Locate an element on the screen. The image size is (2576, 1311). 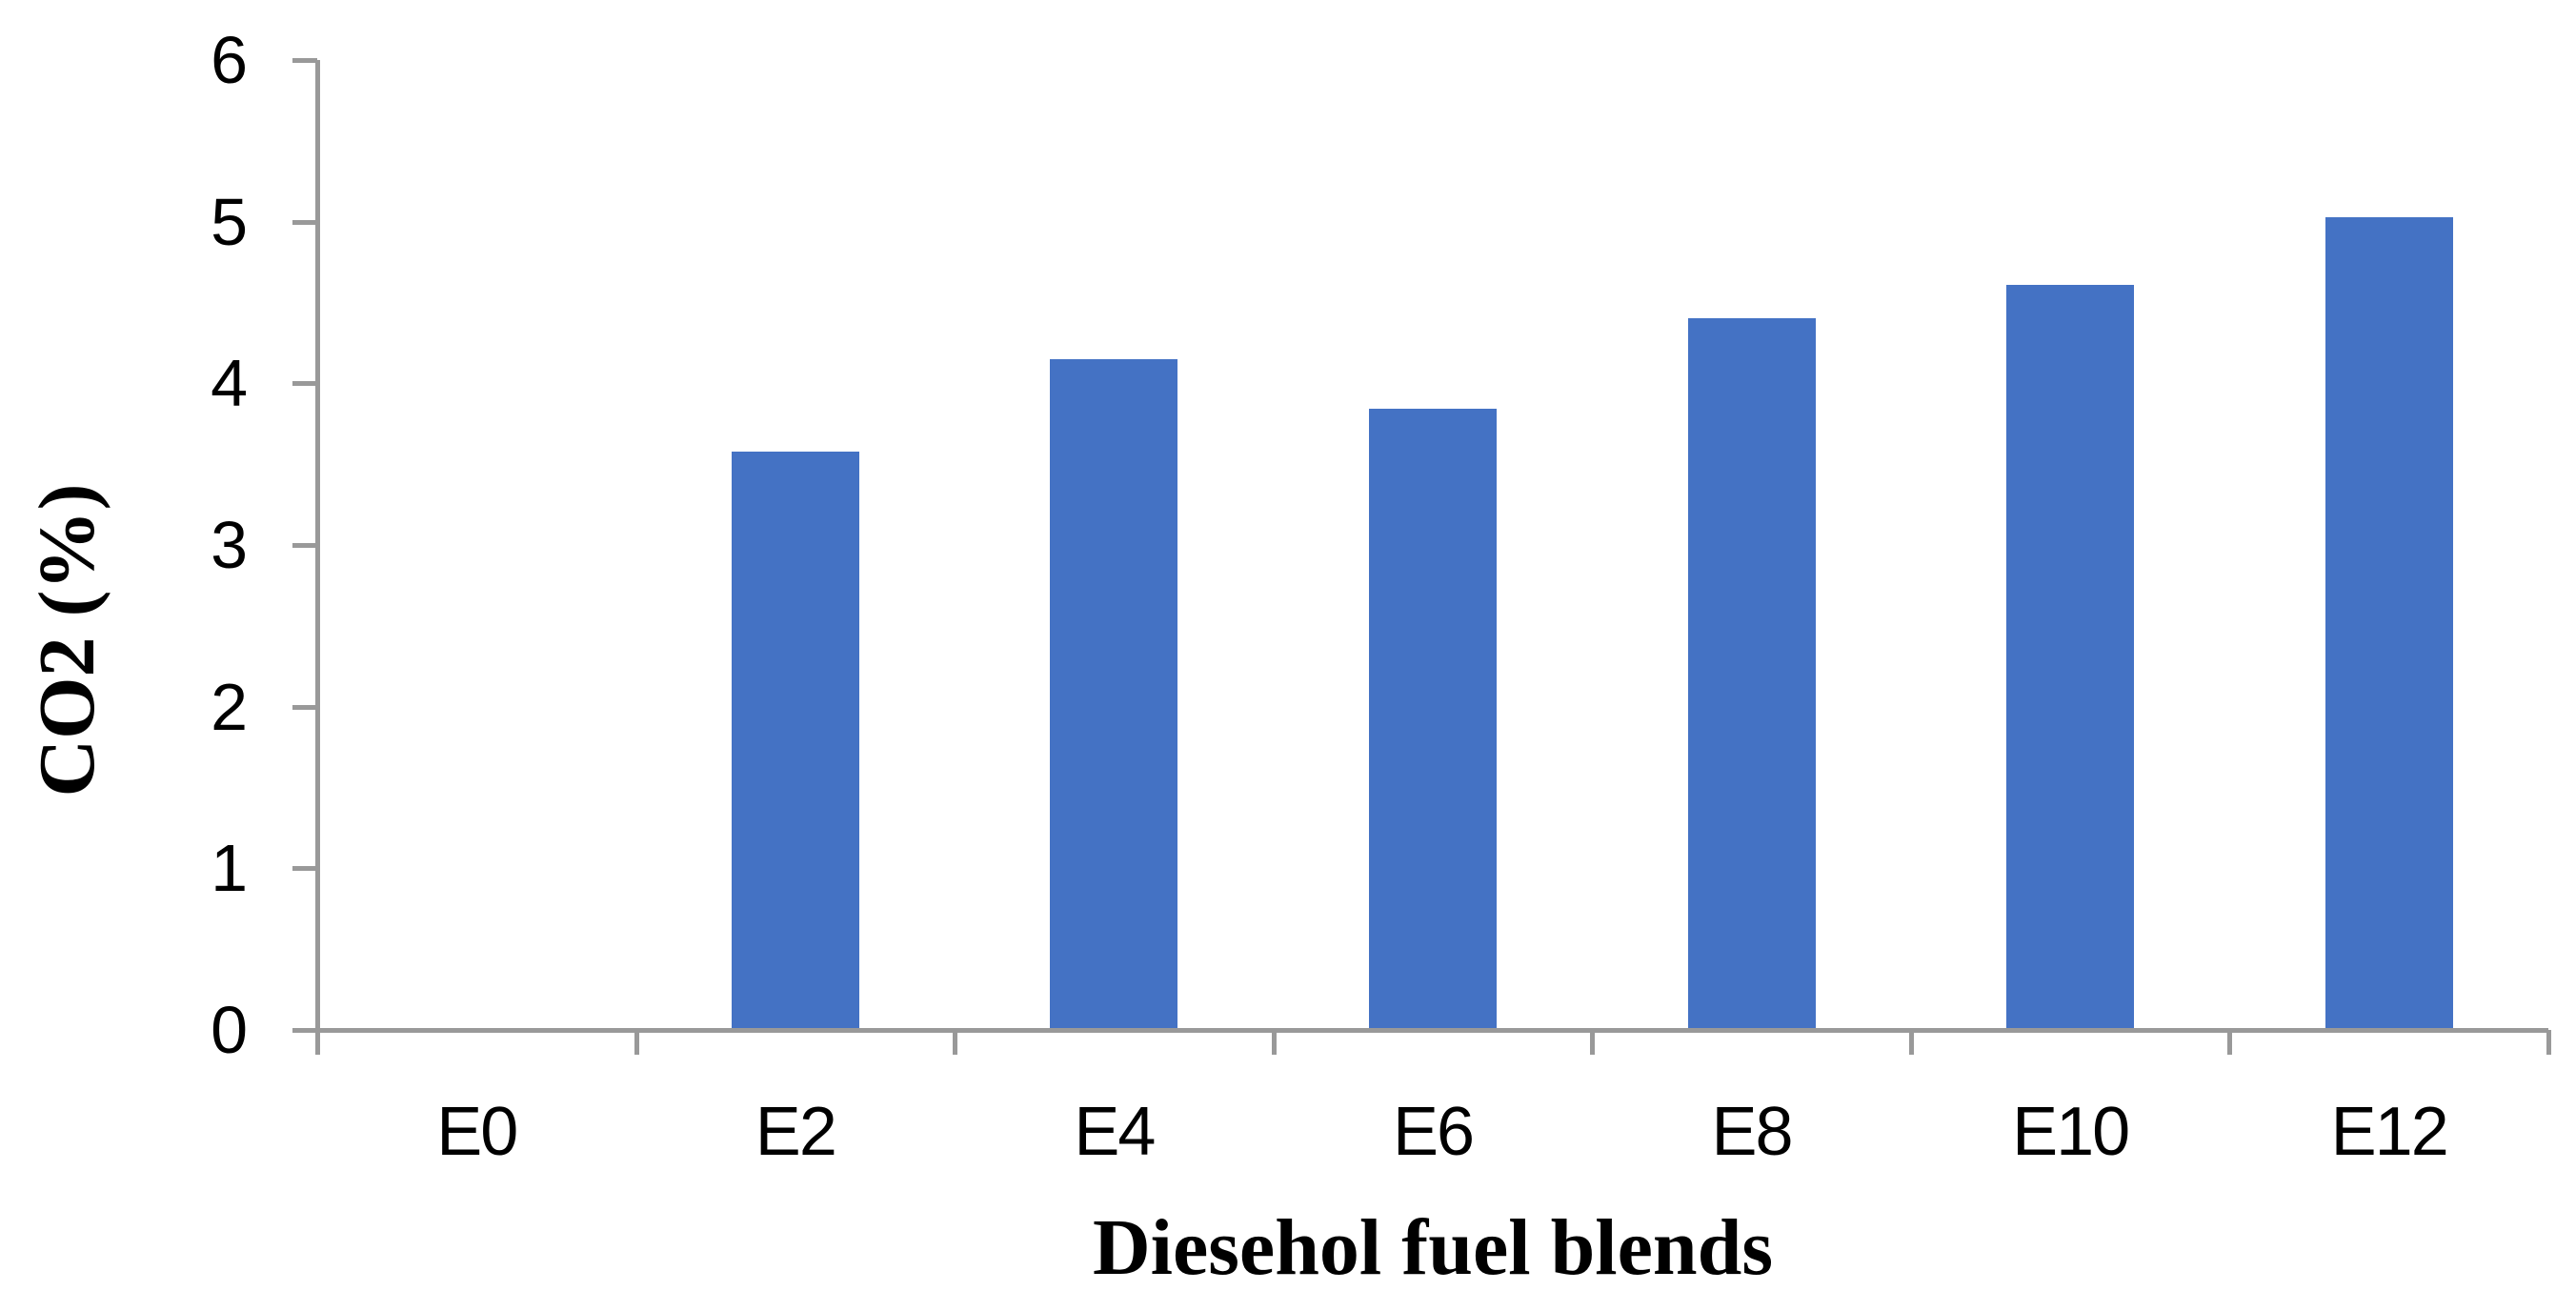
x-category-label: E6 is located at coordinates (1433, 1132).